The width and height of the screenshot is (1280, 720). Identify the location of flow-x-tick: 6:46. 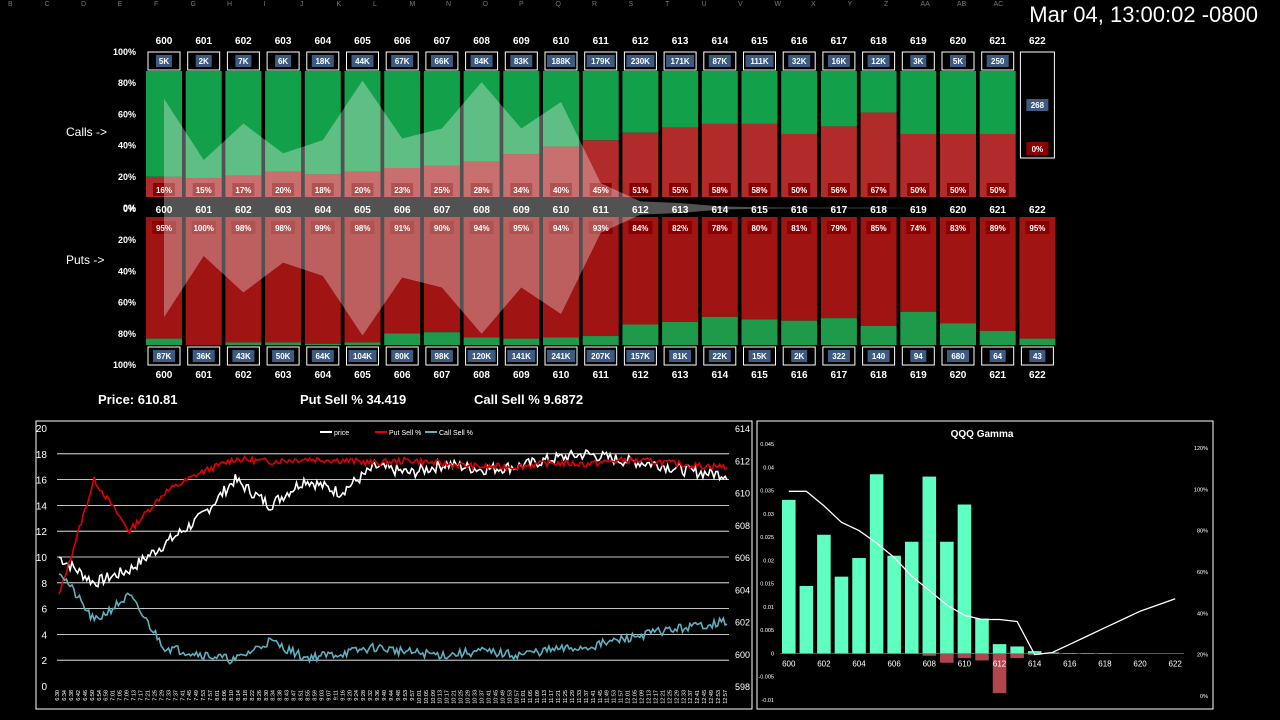
(86, 695).